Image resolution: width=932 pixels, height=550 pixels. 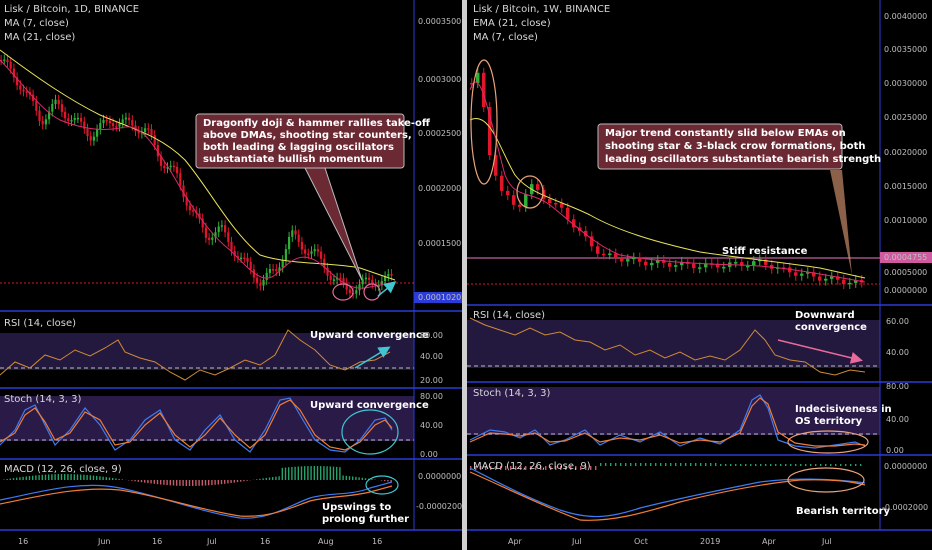 I want to click on left-annotation-line-3: both leading & lagging oscillators, so click(x=298, y=147).